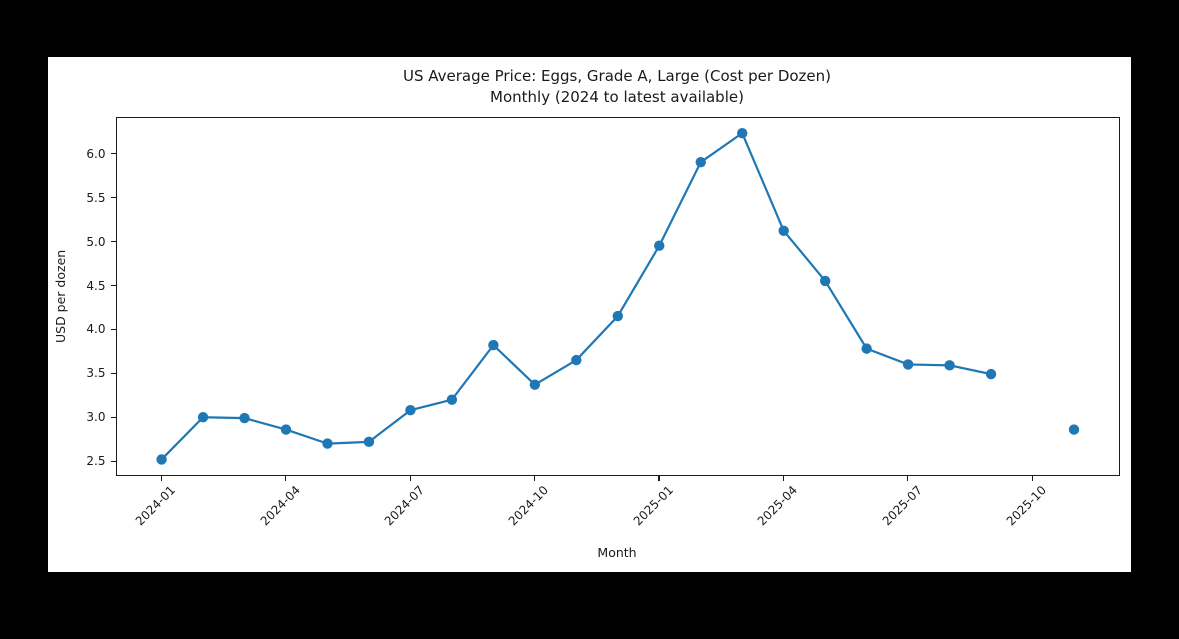 The height and width of the screenshot is (639, 1179). I want to click on x-tick-label: 2025-01, so click(653, 506).